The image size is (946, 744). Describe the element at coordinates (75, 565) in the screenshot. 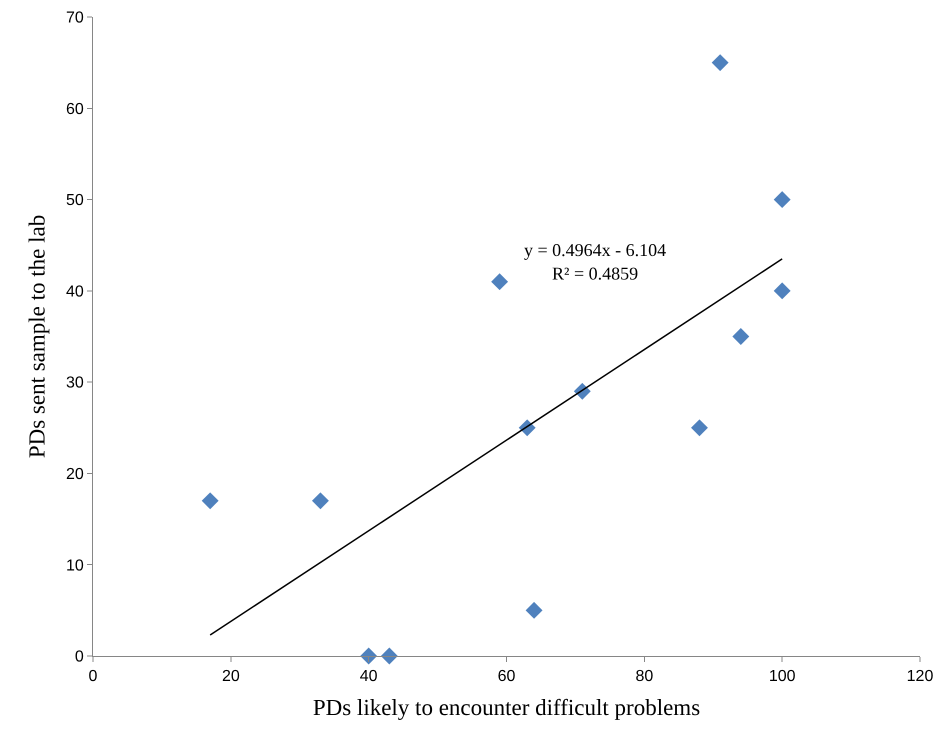

I see `y-tick-label: 10` at that location.